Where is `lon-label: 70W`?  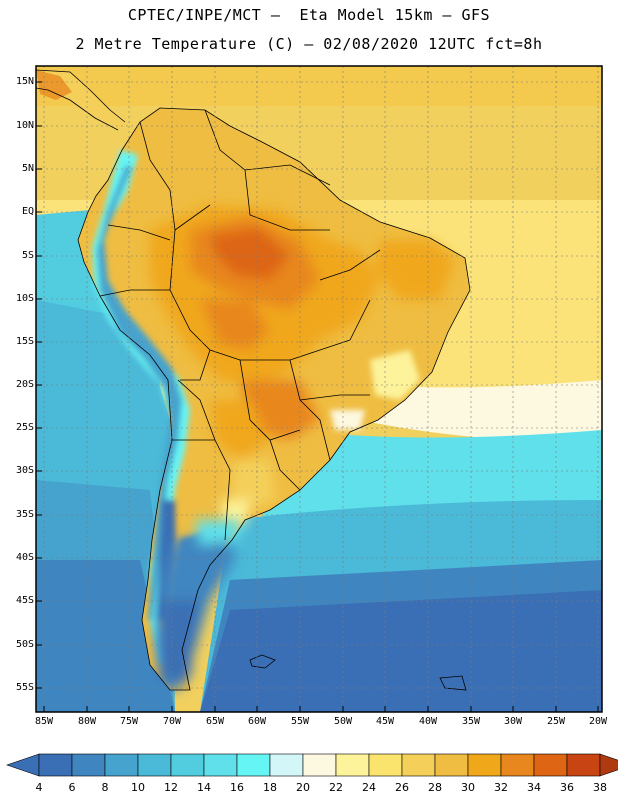
lon-label: 70W is located at coordinates (172, 721).